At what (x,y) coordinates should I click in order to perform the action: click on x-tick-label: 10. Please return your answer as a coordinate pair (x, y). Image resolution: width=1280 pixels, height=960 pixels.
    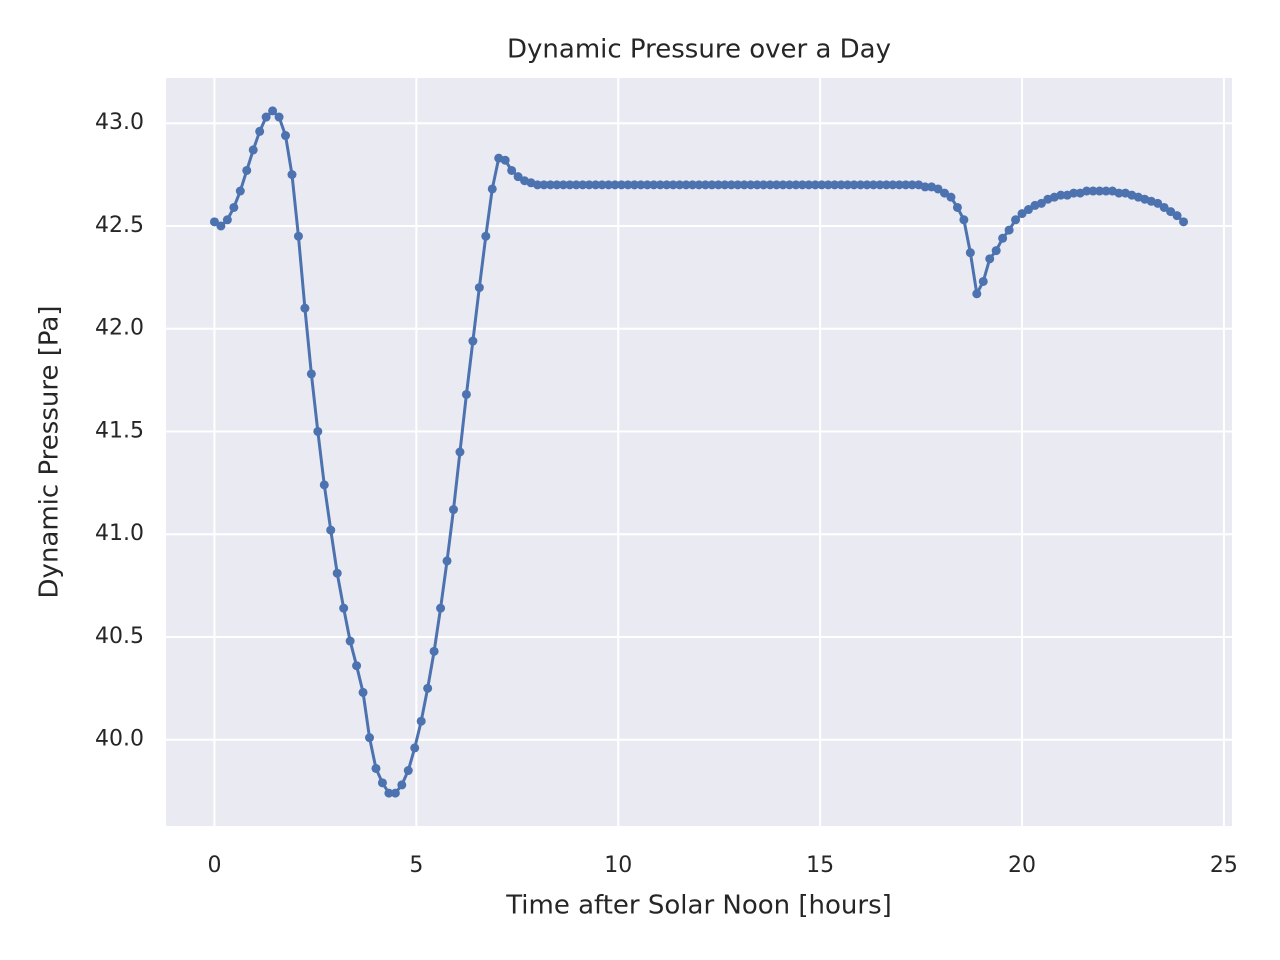
    Looking at the image, I should click on (618, 865).